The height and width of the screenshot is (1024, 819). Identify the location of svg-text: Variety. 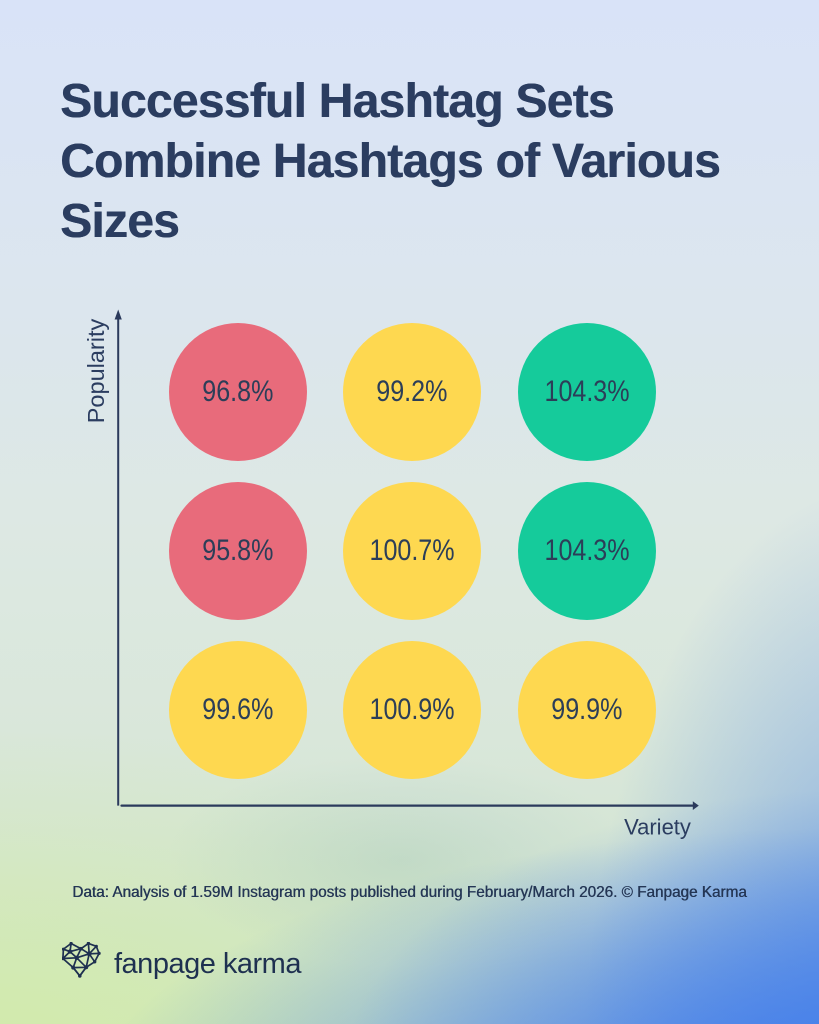
(657, 827).